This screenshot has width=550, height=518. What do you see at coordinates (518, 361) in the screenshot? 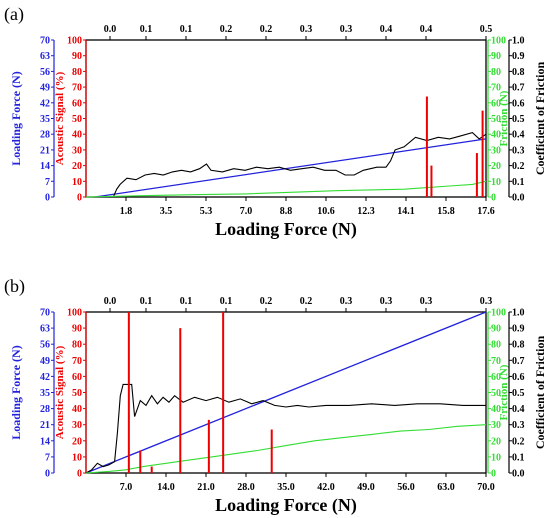
I see `y-tick-label: 0.7` at bounding box center [518, 361].